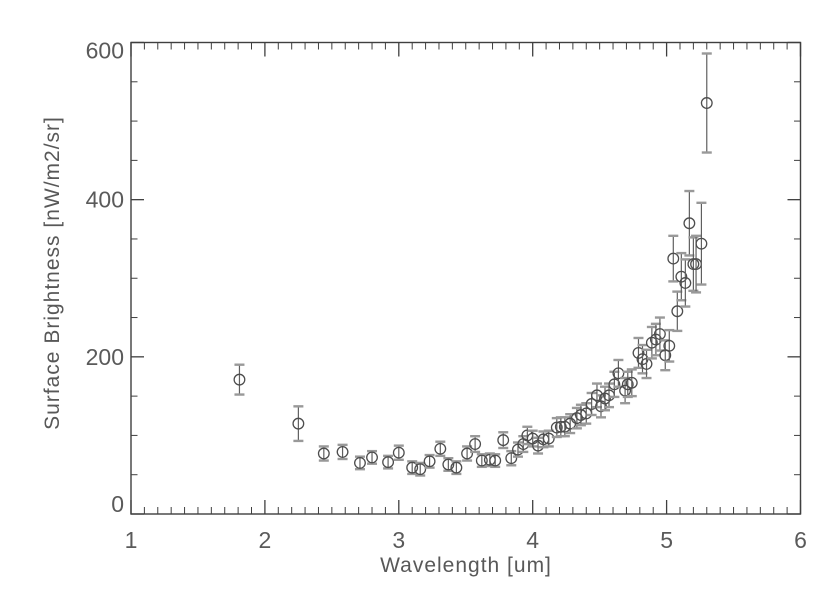 This screenshot has height=600, width=840. Describe the element at coordinates (117, 504) in the screenshot. I see `y-tick-label: 0` at that location.